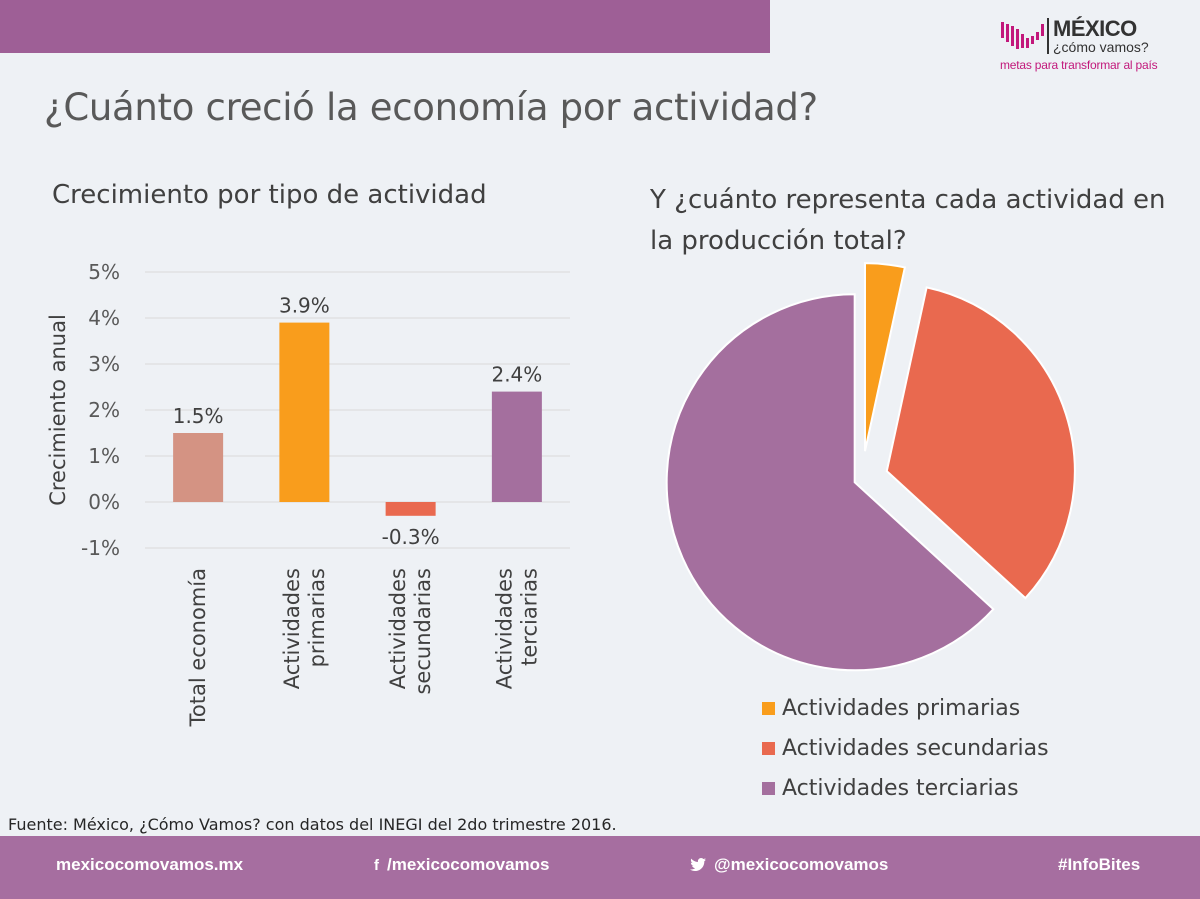  Describe the element at coordinates (104, 318) in the screenshot. I see `y-tick-label: 4%` at that location.